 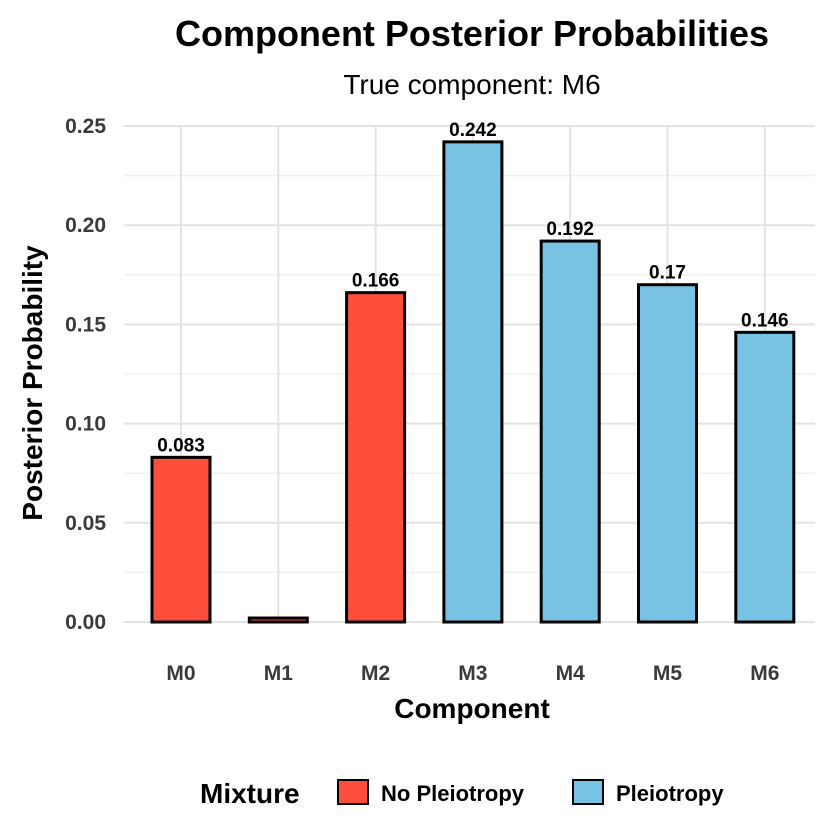 I want to click on y-tick-label: 0.15, so click(x=85, y=324).